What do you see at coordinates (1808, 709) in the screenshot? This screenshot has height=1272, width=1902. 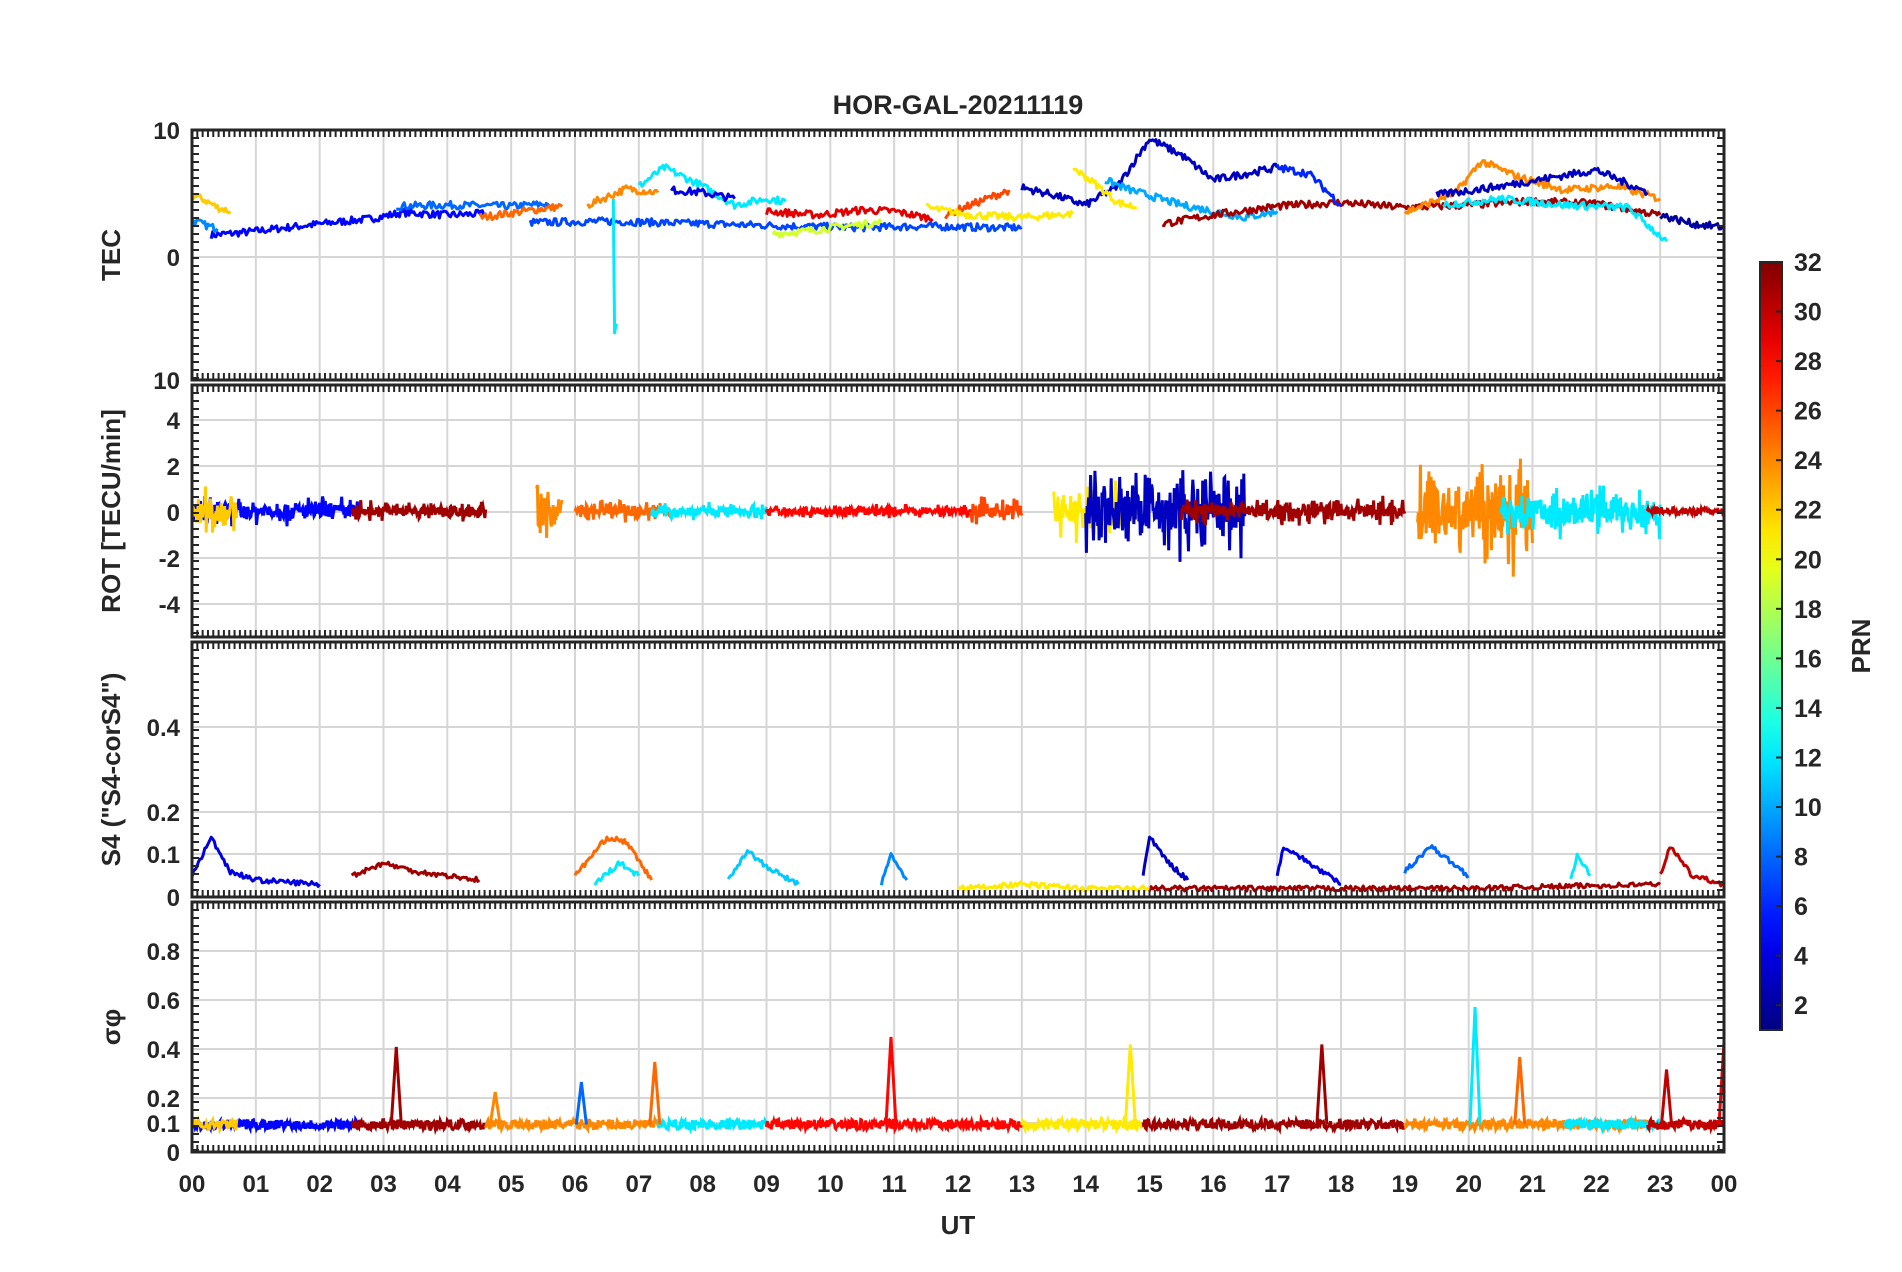 I see `colorbar-tick-label: 14` at bounding box center [1808, 709].